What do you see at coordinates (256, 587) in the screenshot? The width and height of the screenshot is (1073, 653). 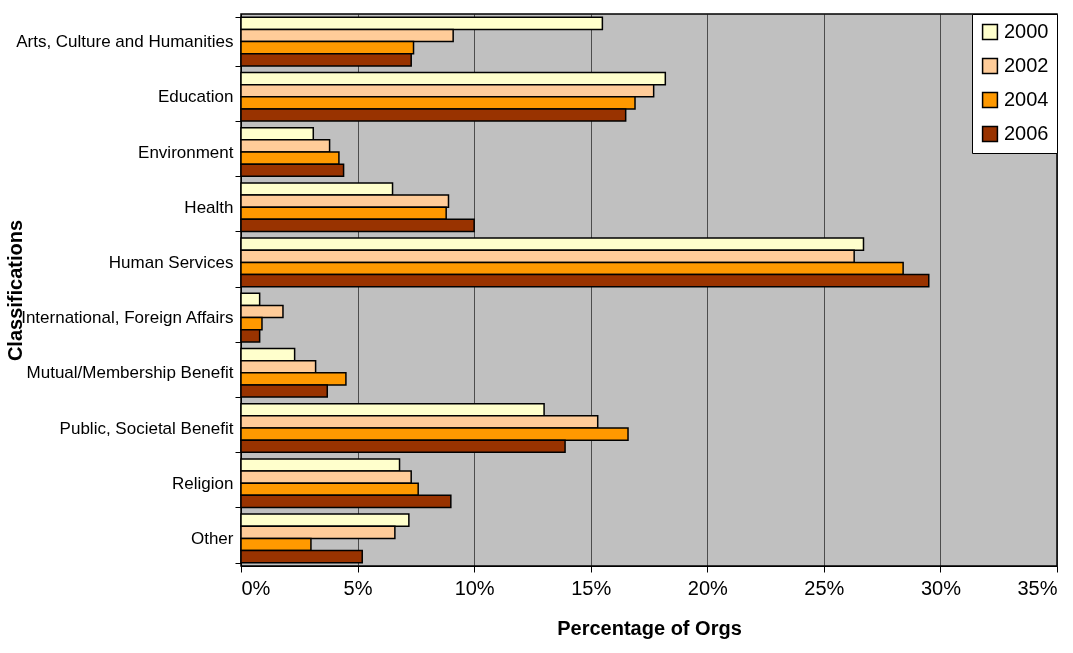 I see `x-tick-label: 0%` at bounding box center [256, 587].